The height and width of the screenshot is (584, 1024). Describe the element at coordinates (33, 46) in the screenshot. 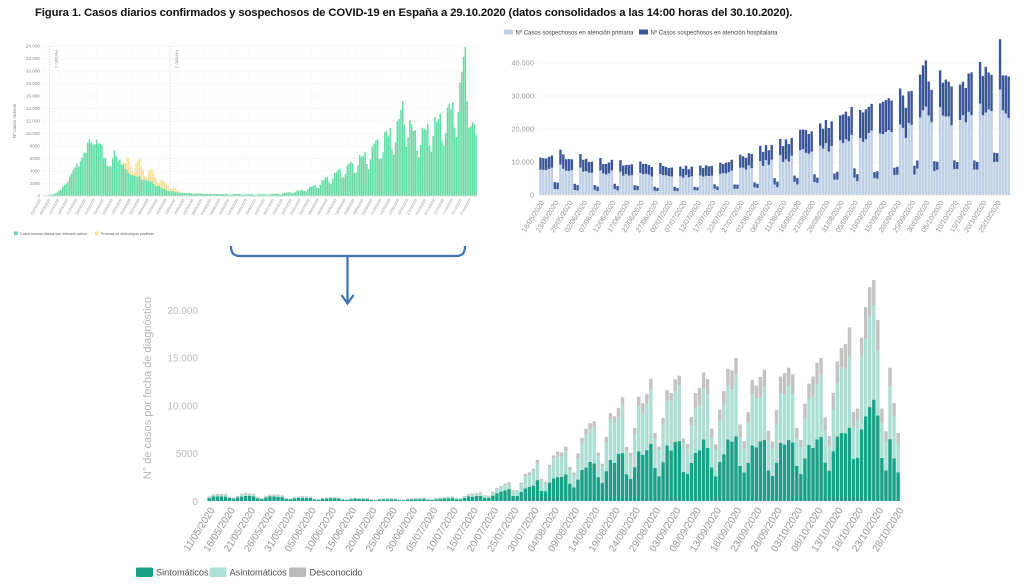

I see `svg-text: 24.000` at that location.